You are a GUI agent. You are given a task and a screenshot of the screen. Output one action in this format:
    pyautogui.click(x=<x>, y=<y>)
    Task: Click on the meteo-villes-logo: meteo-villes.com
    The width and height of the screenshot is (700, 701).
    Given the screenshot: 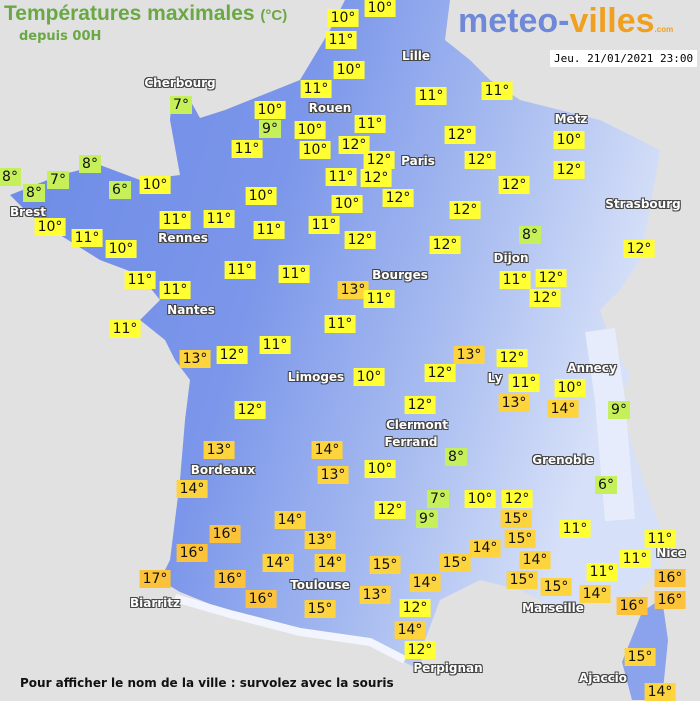 What is the action you would take?
    pyautogui.click(x=565, y=21)
    